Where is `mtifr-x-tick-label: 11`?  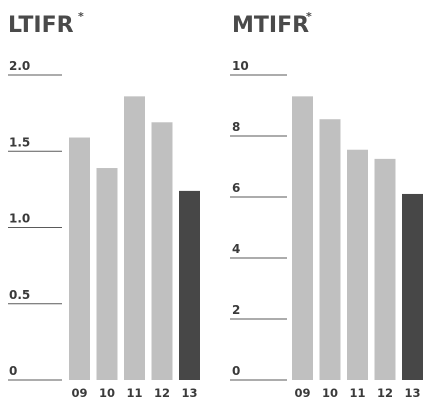 mtifr-x-tick-label: 11 is located at coordinates (357, 393).